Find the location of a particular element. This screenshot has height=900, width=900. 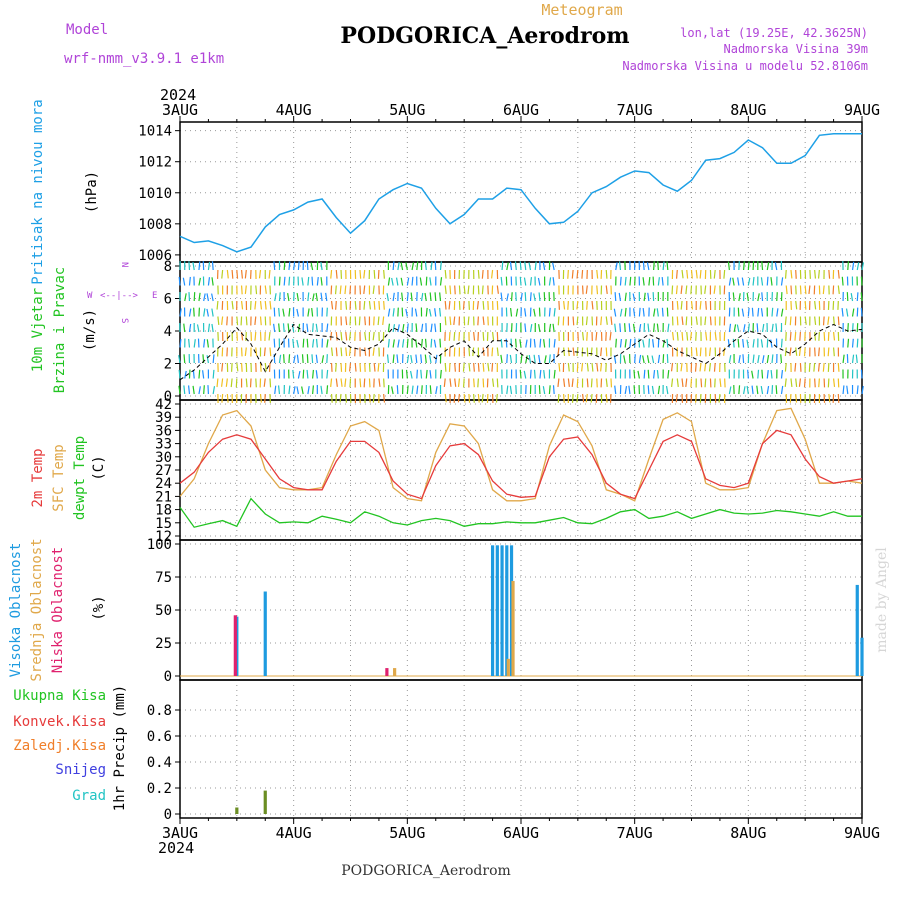

y-tick-label: 0.6 is located at coordinates (159, 737).